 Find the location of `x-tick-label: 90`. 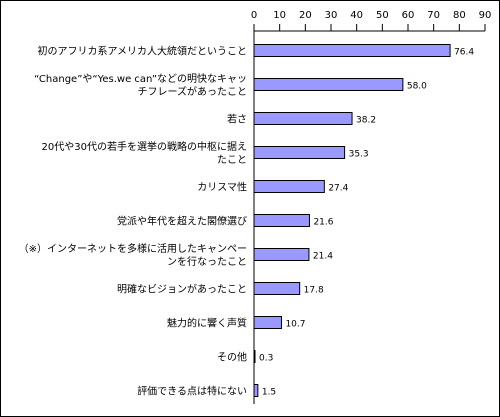

x-tick-label: 90 is located at coordinates (485, 15).